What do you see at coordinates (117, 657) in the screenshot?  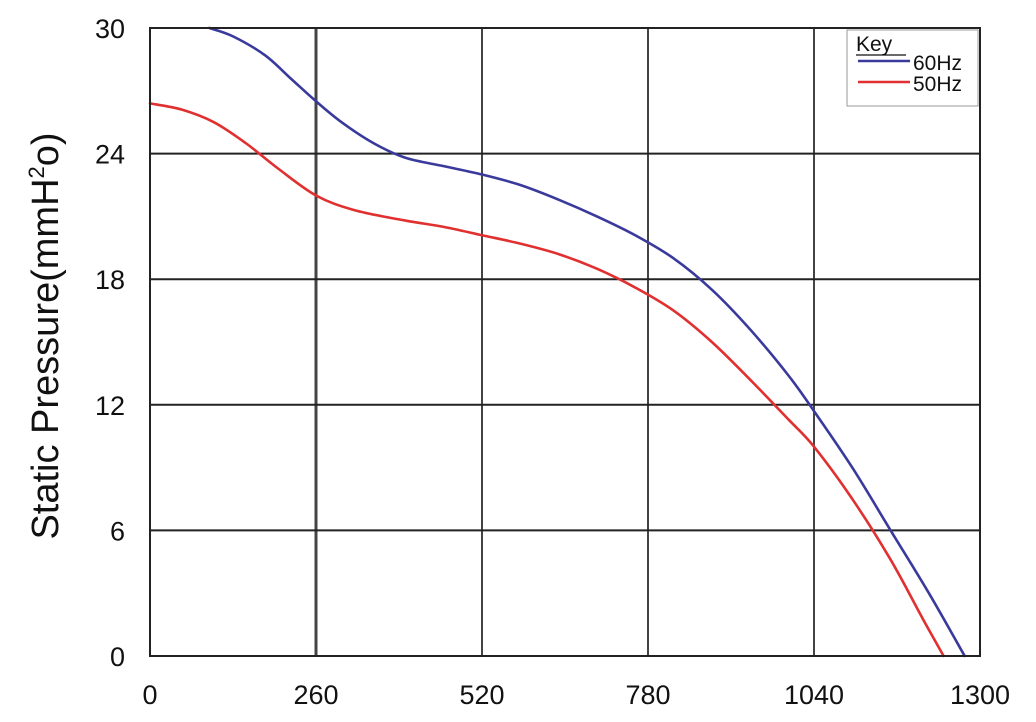 I see `y-tick-label-0: 0` at bounding box center [117, 657].